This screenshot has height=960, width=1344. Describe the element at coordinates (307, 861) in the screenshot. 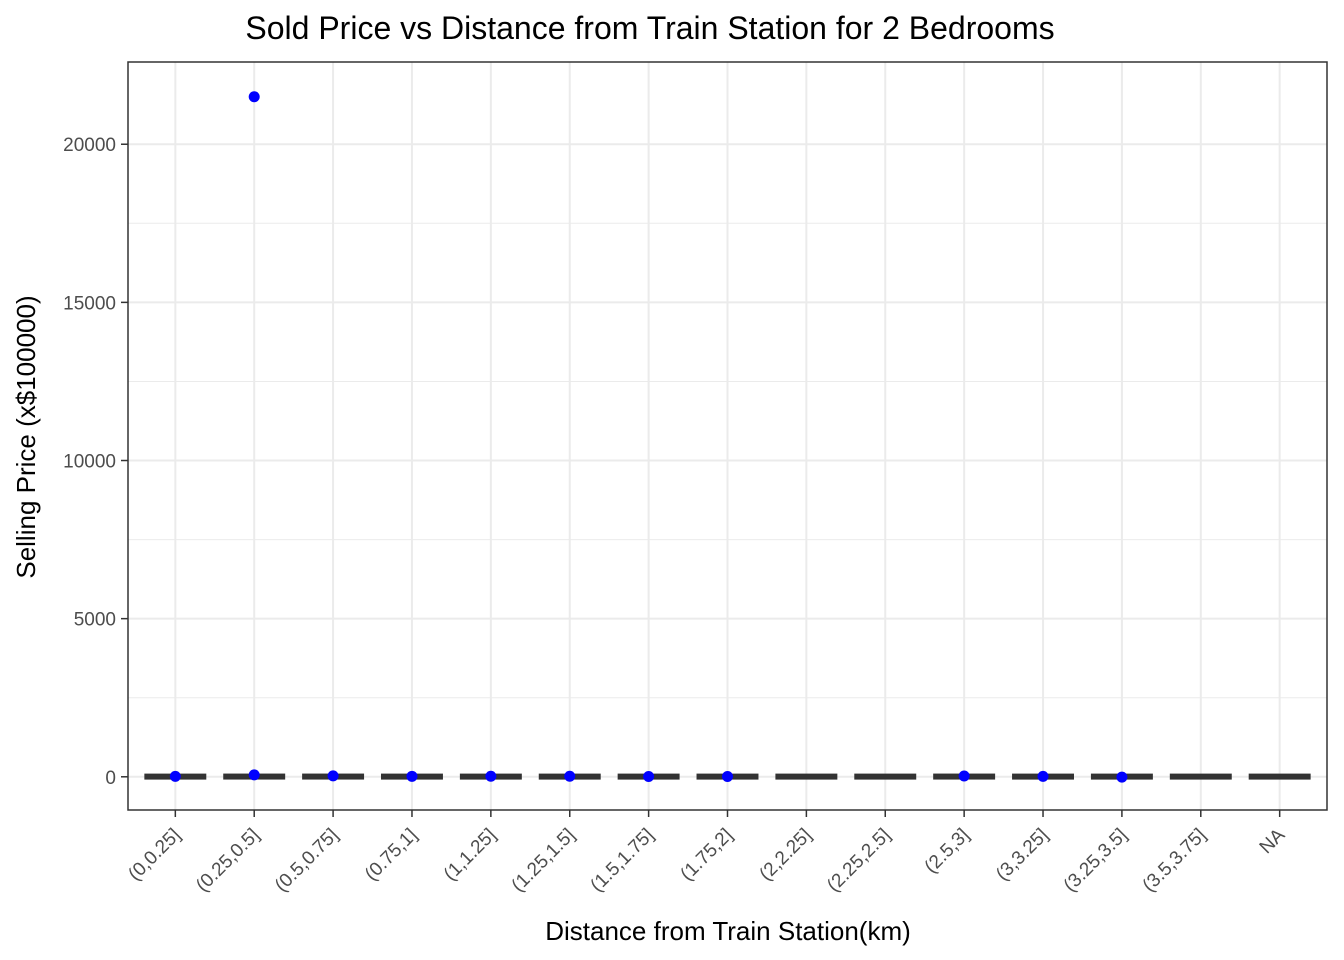

I see `x-tick-label: (0.5,0.75]` at that location.